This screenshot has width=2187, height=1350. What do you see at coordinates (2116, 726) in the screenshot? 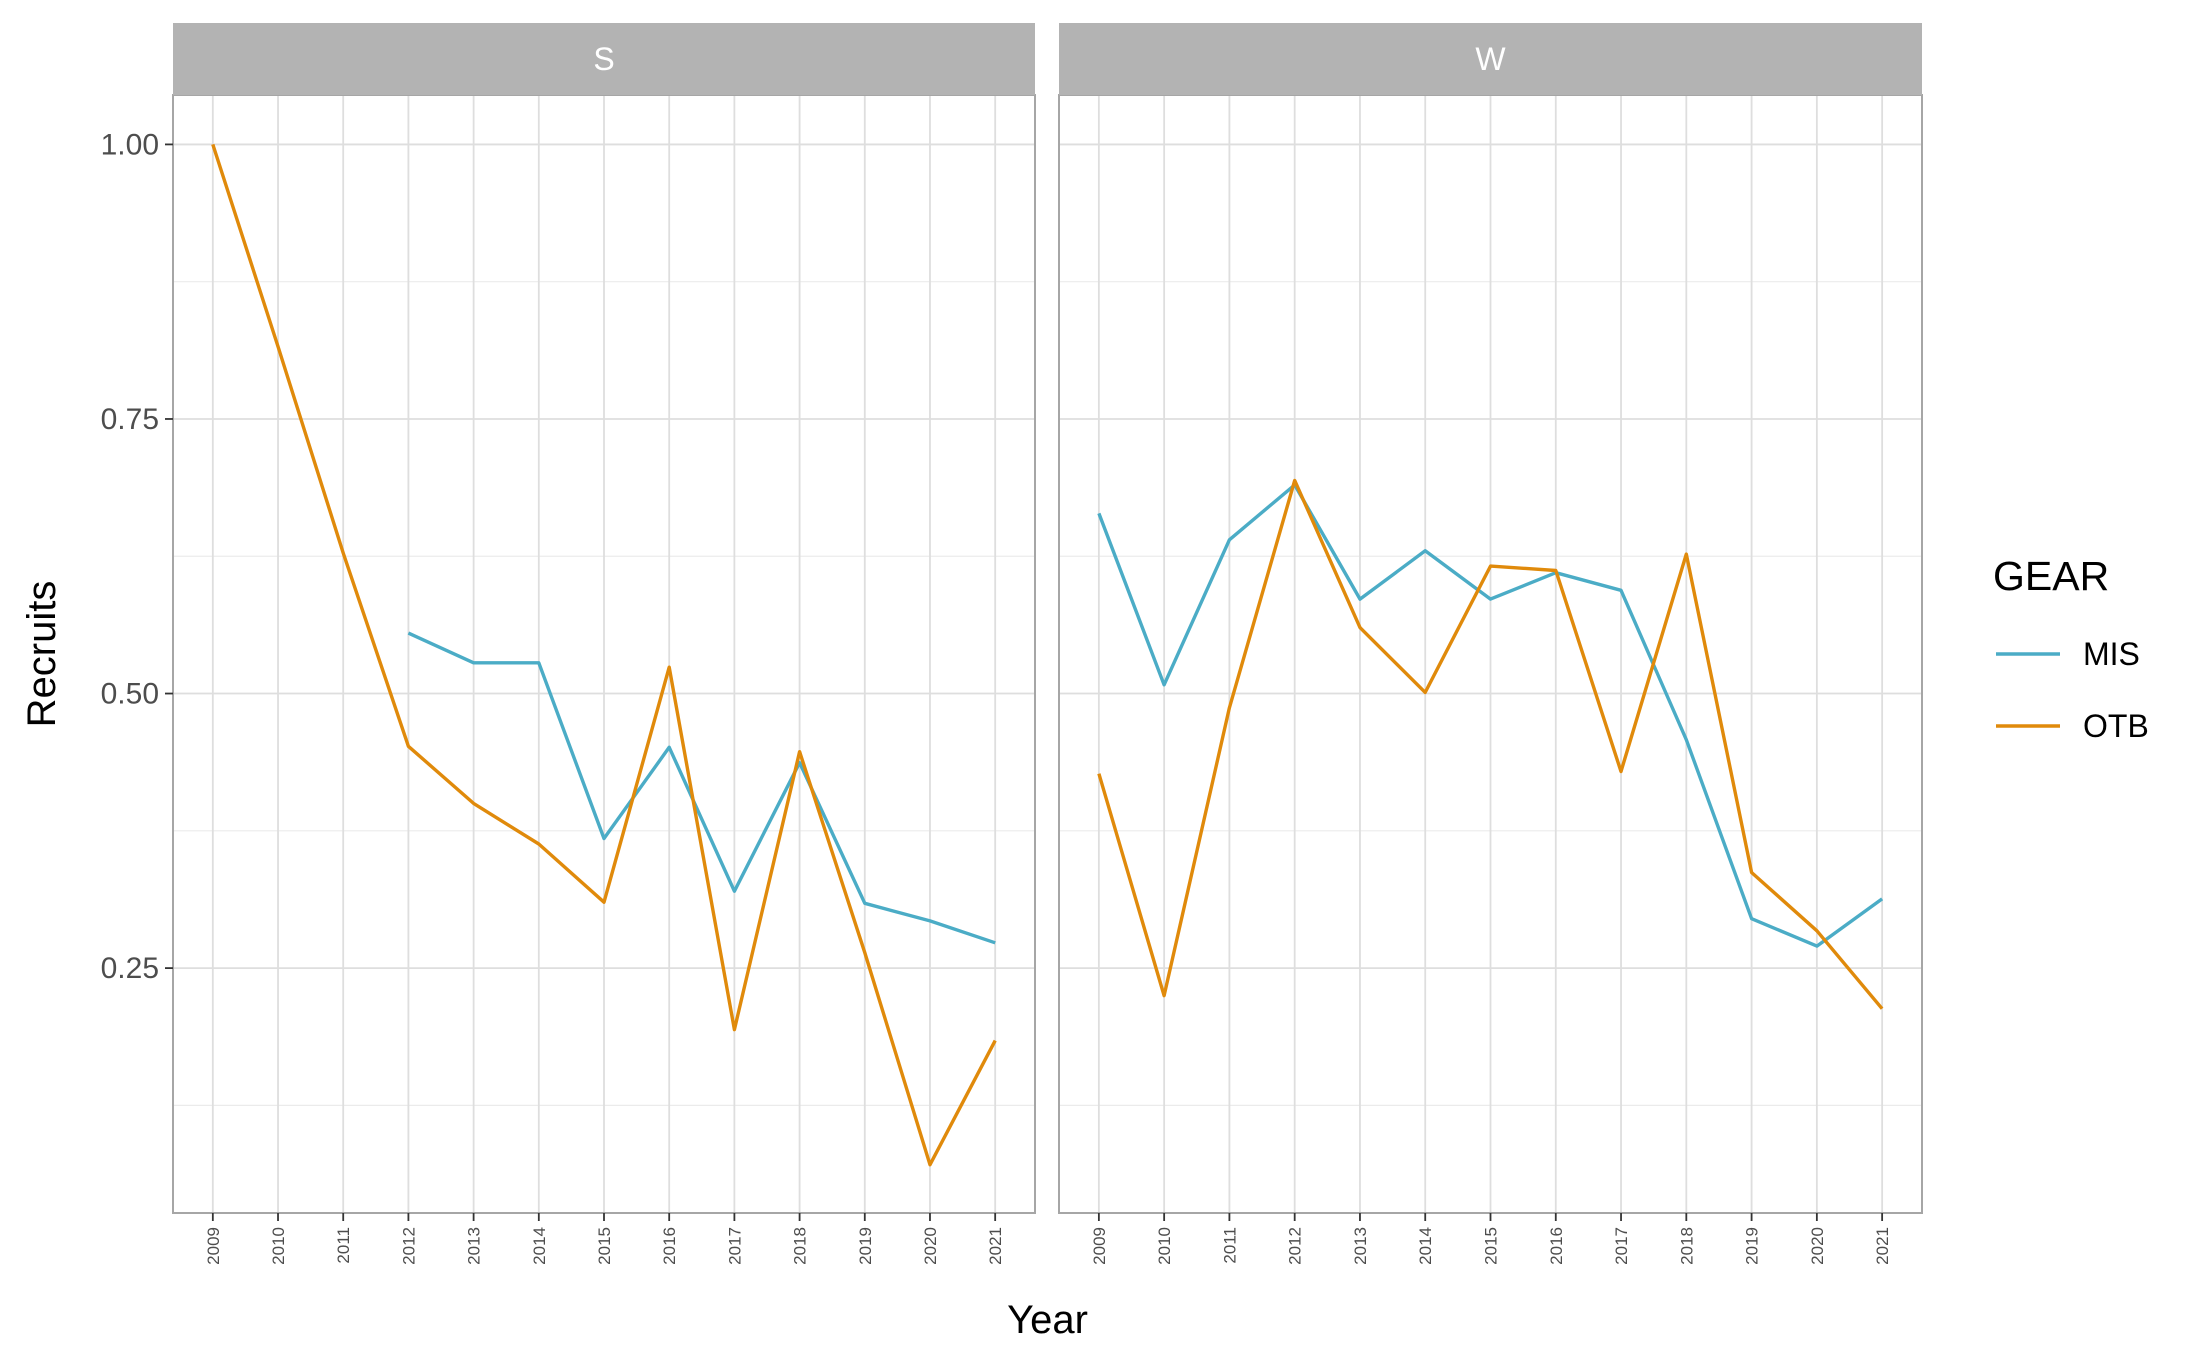
I see `legend-label-otb: OTB` at bounding box center [2116, 726].